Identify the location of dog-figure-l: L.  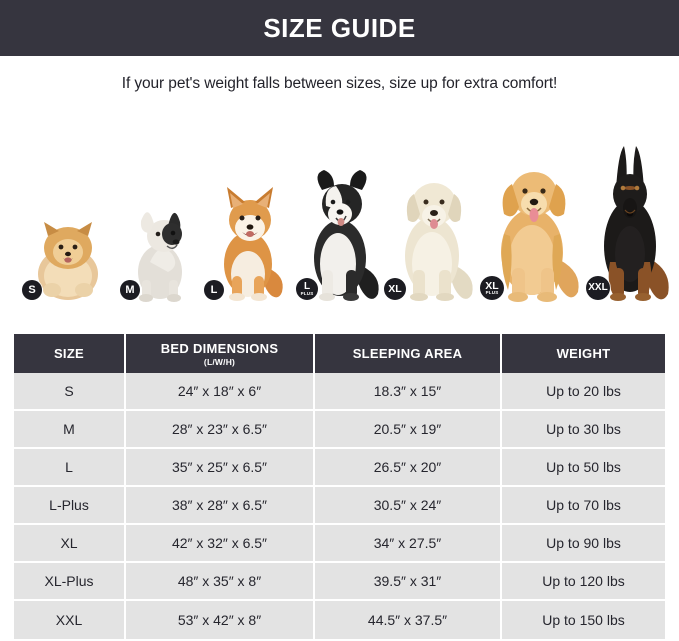
(250, 237).